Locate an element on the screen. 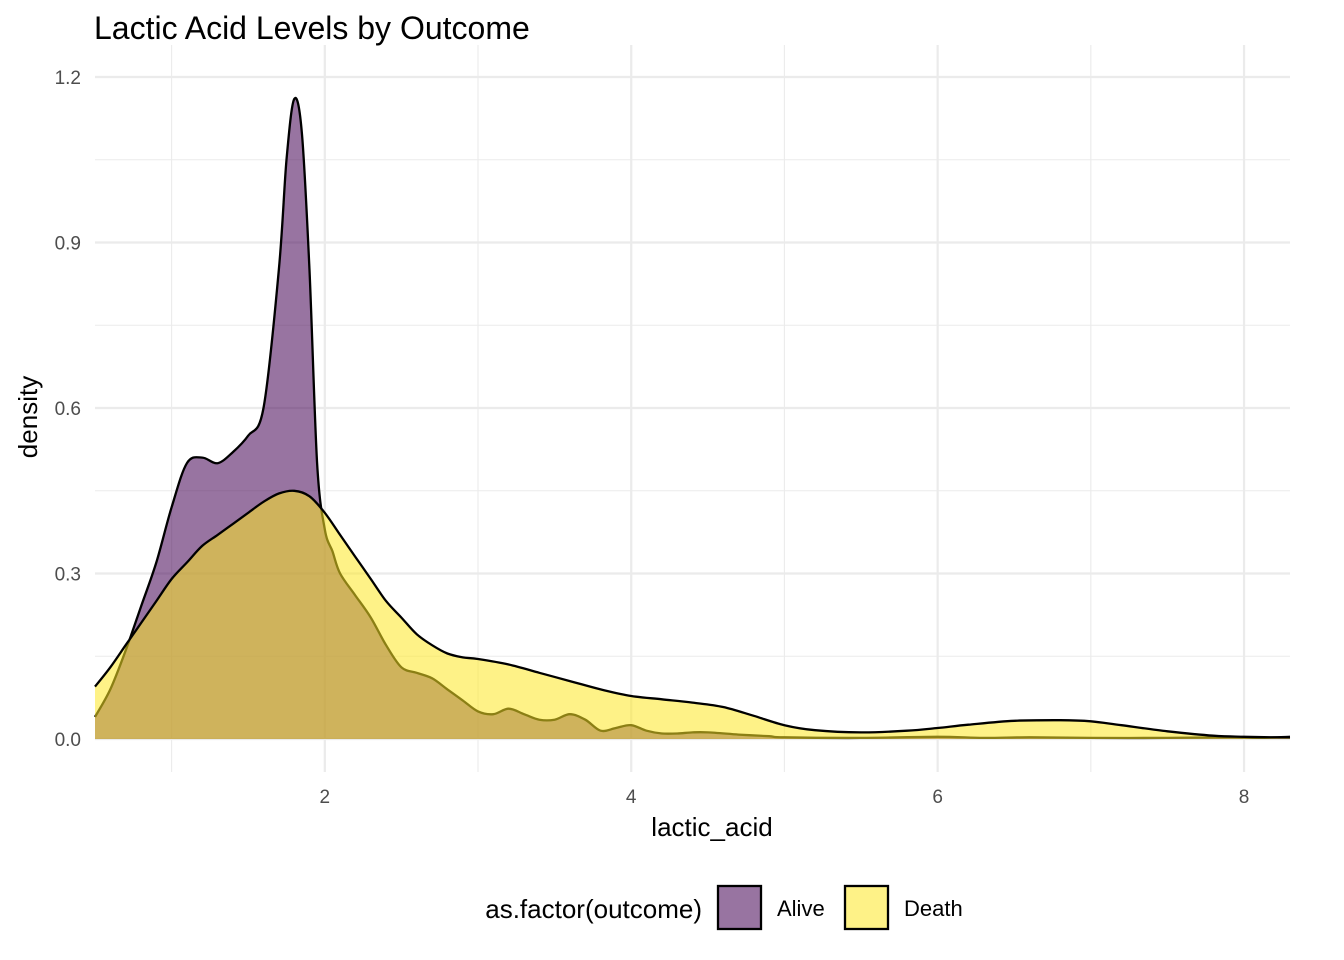  x-tick-label: 2 is located at coordinates (325, 797).